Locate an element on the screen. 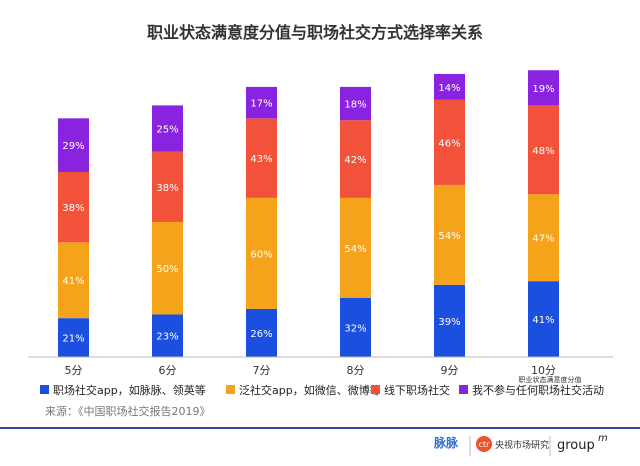  logo-ctr-text: ctr is located at coordinates (485, 444).